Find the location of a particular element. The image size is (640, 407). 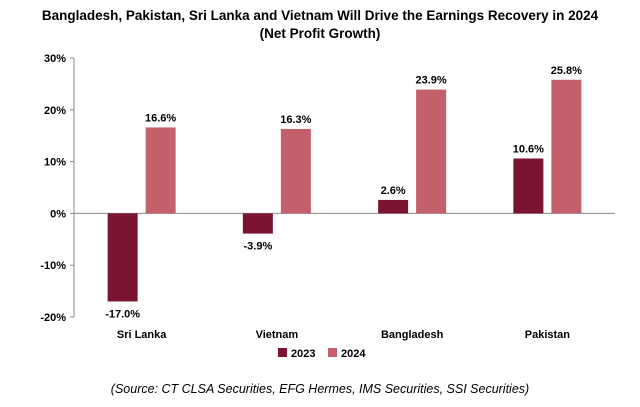

chart-subtitle: (Net Profit Growth) is located at coordinates (320, 33).